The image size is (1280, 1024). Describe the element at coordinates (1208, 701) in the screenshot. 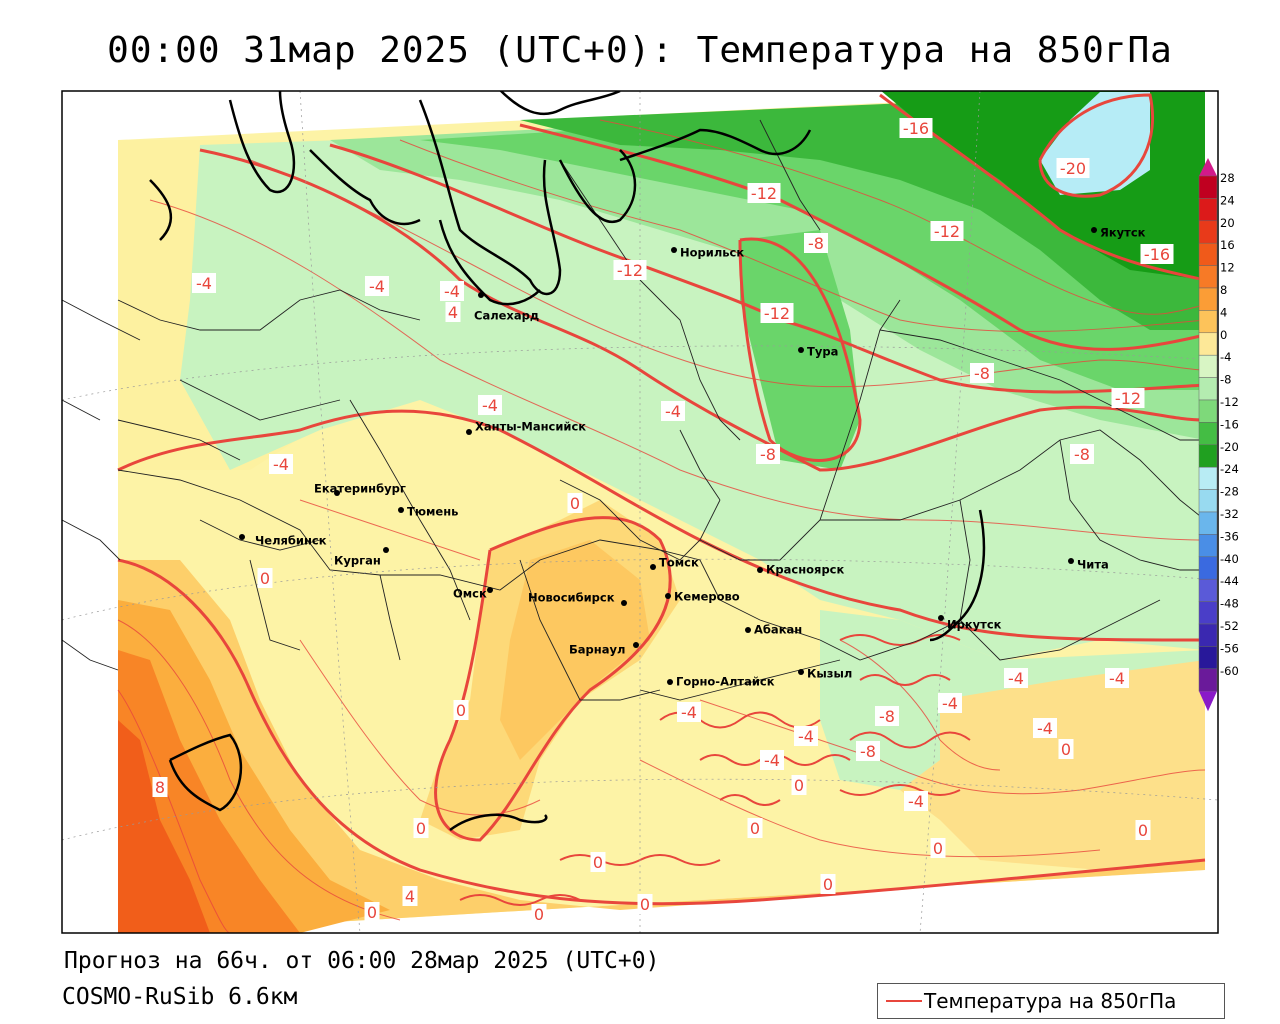

I see `colorbar-bottom-arrow-icon` at that location.